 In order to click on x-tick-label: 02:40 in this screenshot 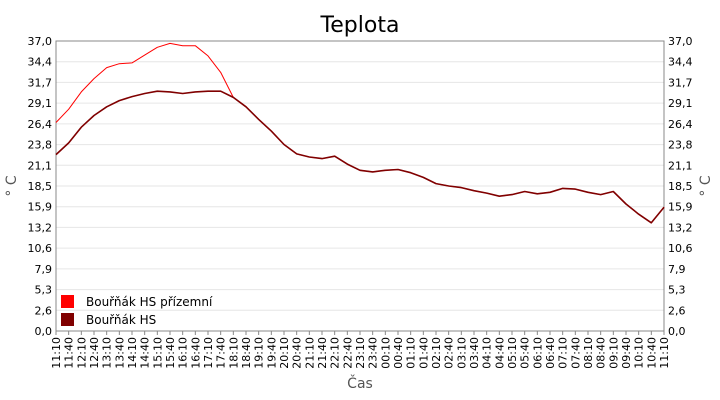, I will do `click(449, 353)`.